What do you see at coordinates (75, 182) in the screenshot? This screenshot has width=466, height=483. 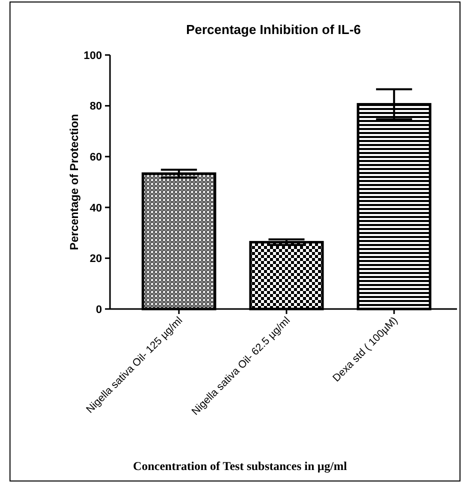 I see `y-axis-title: Percentage of Protection` at bounding box center [75, 182].